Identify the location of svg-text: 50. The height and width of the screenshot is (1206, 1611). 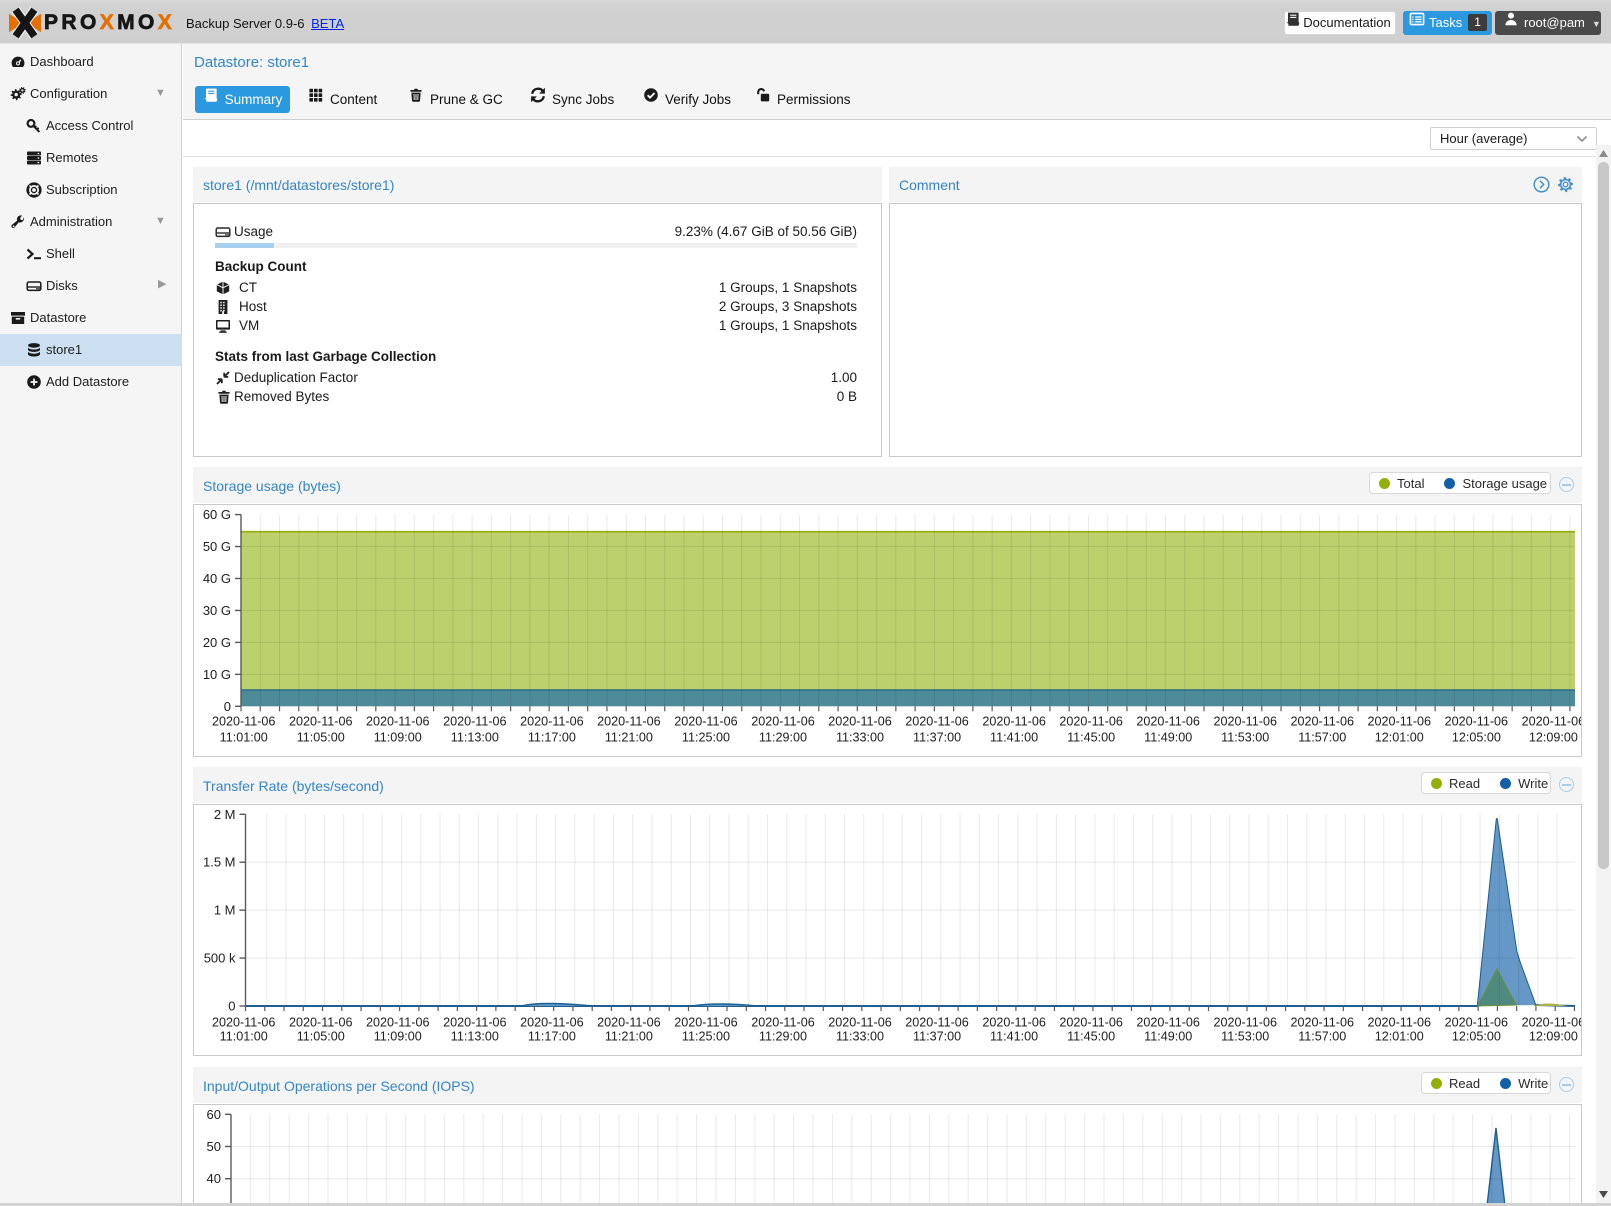
(214, 1146).